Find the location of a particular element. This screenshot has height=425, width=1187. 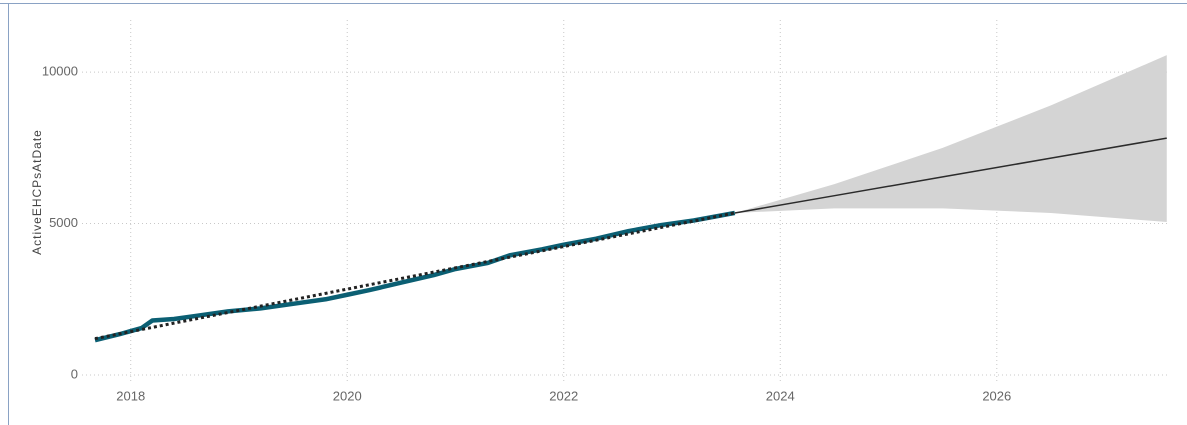

y-axis-label: ActiveEHCPsAtDate is located at coordinates (37, 192).